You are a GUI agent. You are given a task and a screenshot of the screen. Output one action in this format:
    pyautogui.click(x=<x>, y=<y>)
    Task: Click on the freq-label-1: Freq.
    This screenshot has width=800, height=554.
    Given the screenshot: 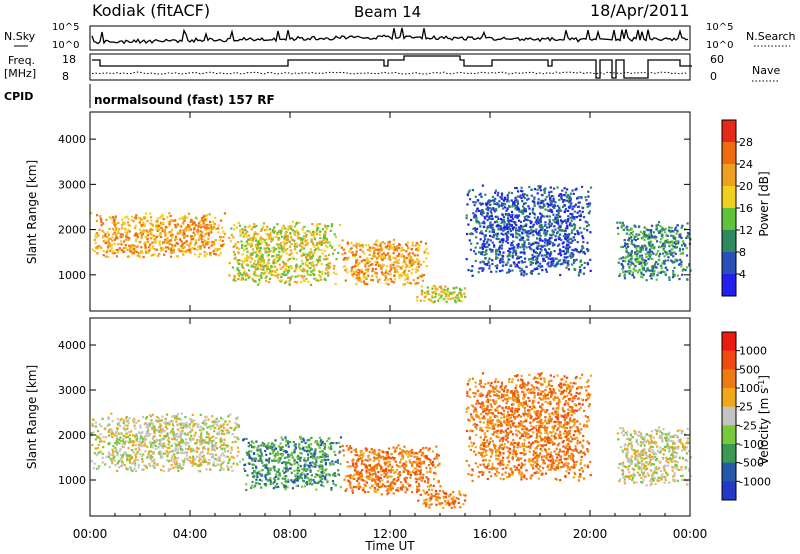 What is the action you would take?
    pyautogui.click(x=21, y=60)
    